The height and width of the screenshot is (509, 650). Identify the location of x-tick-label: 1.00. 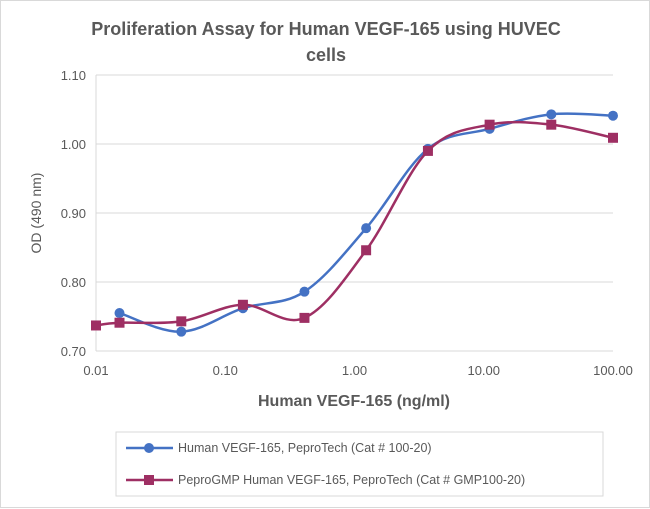
(354, 370).